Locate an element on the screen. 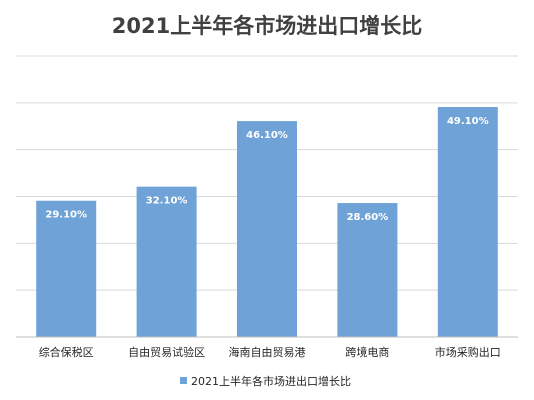 Image resolution: width=534 pixels, height=400 pixels. legend: 2021上半年各市场进出口增长比 is located at coordinates (265, 381).